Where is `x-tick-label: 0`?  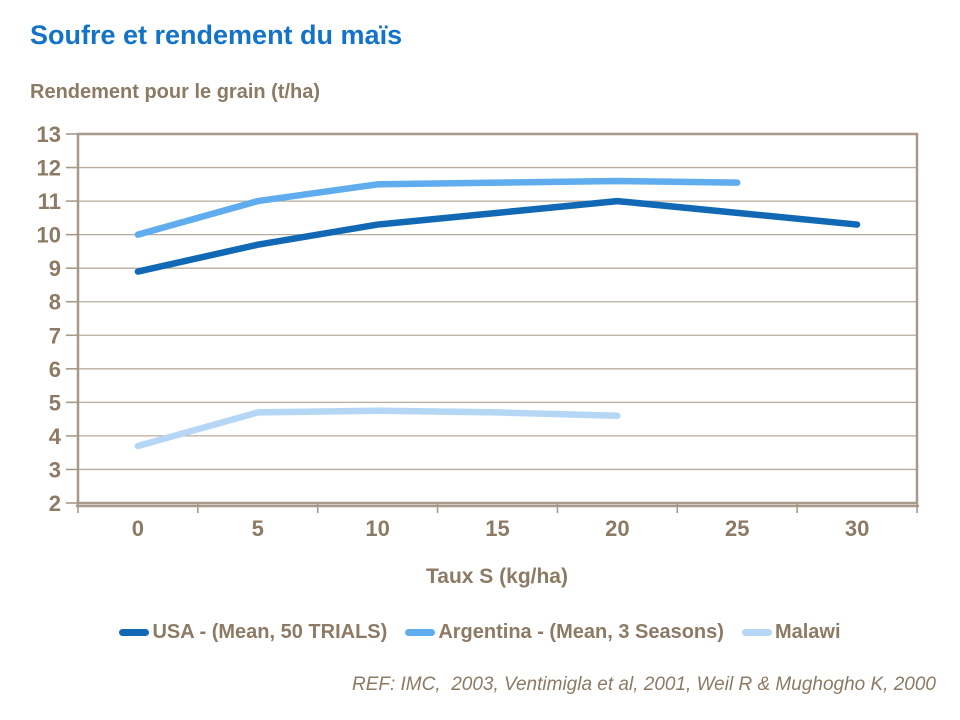
x-tick-label: 0 is located at coordinates (138, 528).